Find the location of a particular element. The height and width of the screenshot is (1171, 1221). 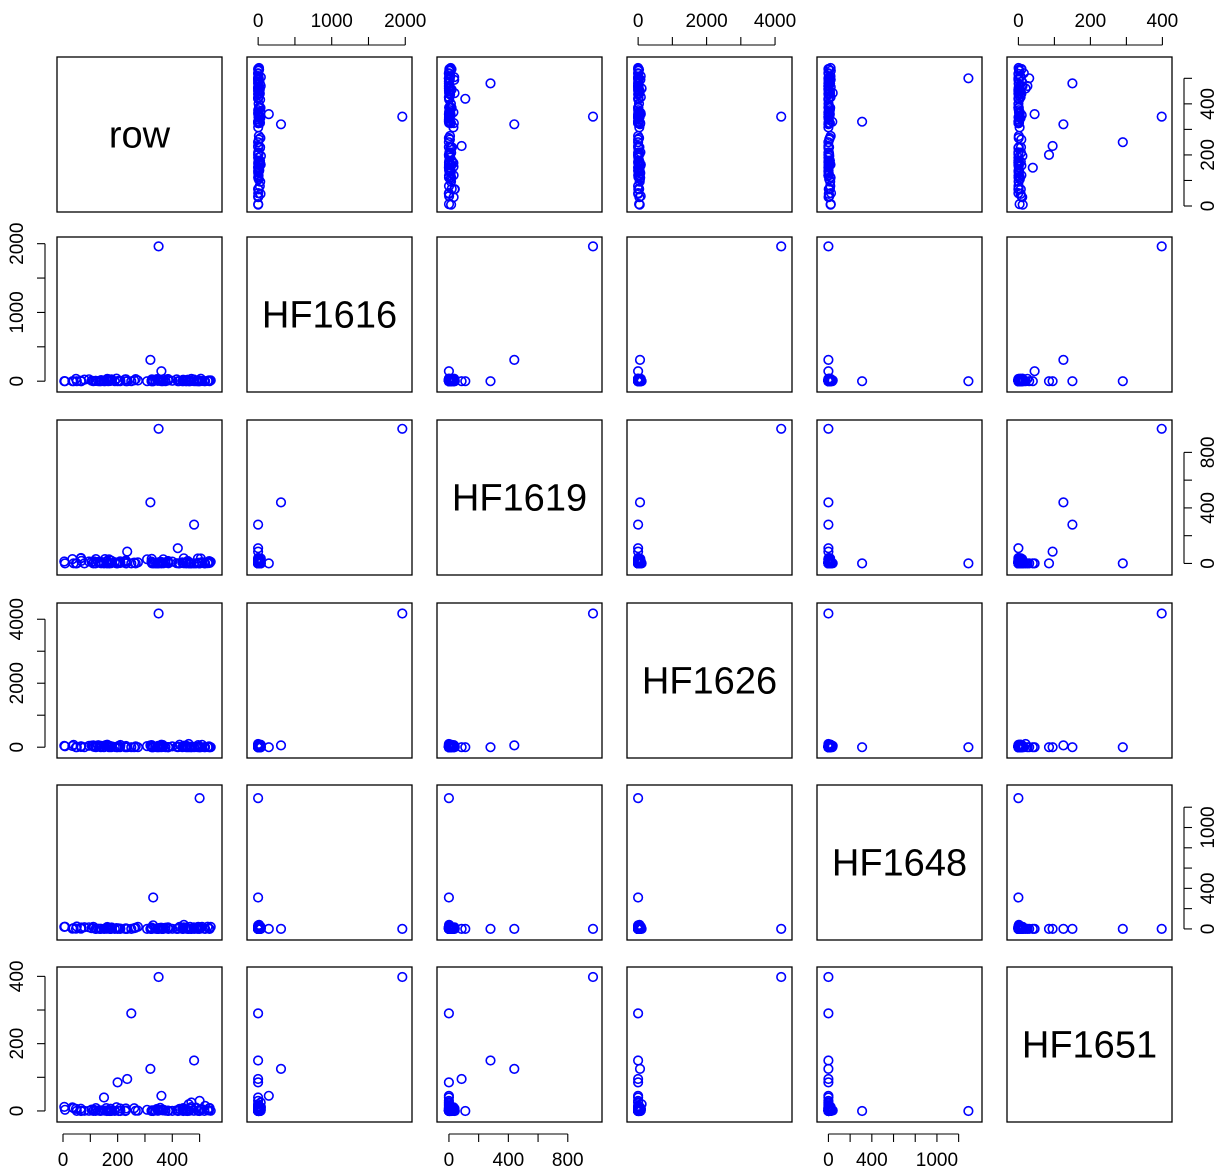

panel-HF1651-row is located at coordinates (139, 1044).